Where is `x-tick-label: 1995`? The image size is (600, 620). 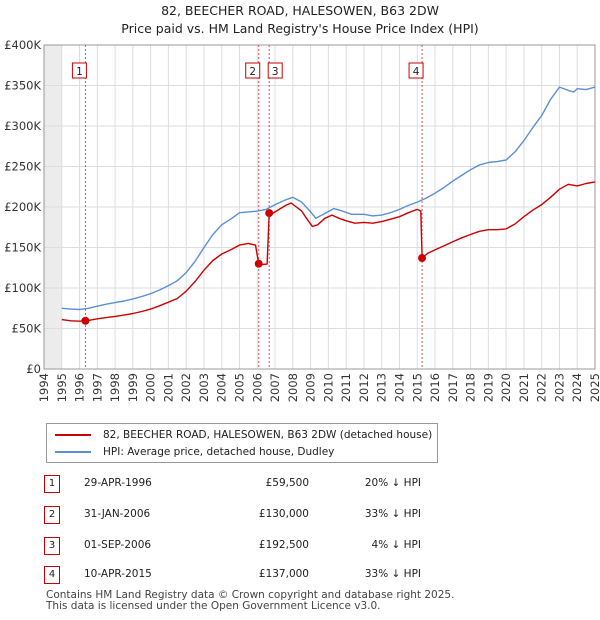
x-tick-label: 1995 is located at coordinates (62, 387).